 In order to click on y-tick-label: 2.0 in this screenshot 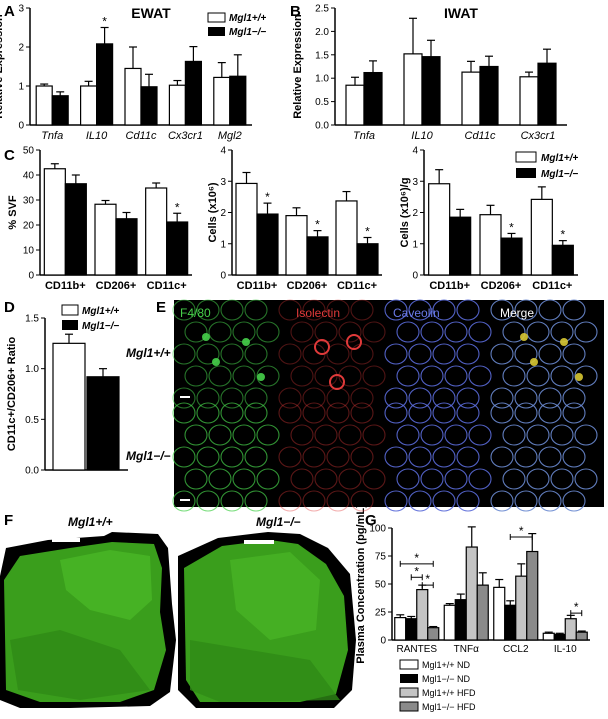, I will do `click(322, 32)`.